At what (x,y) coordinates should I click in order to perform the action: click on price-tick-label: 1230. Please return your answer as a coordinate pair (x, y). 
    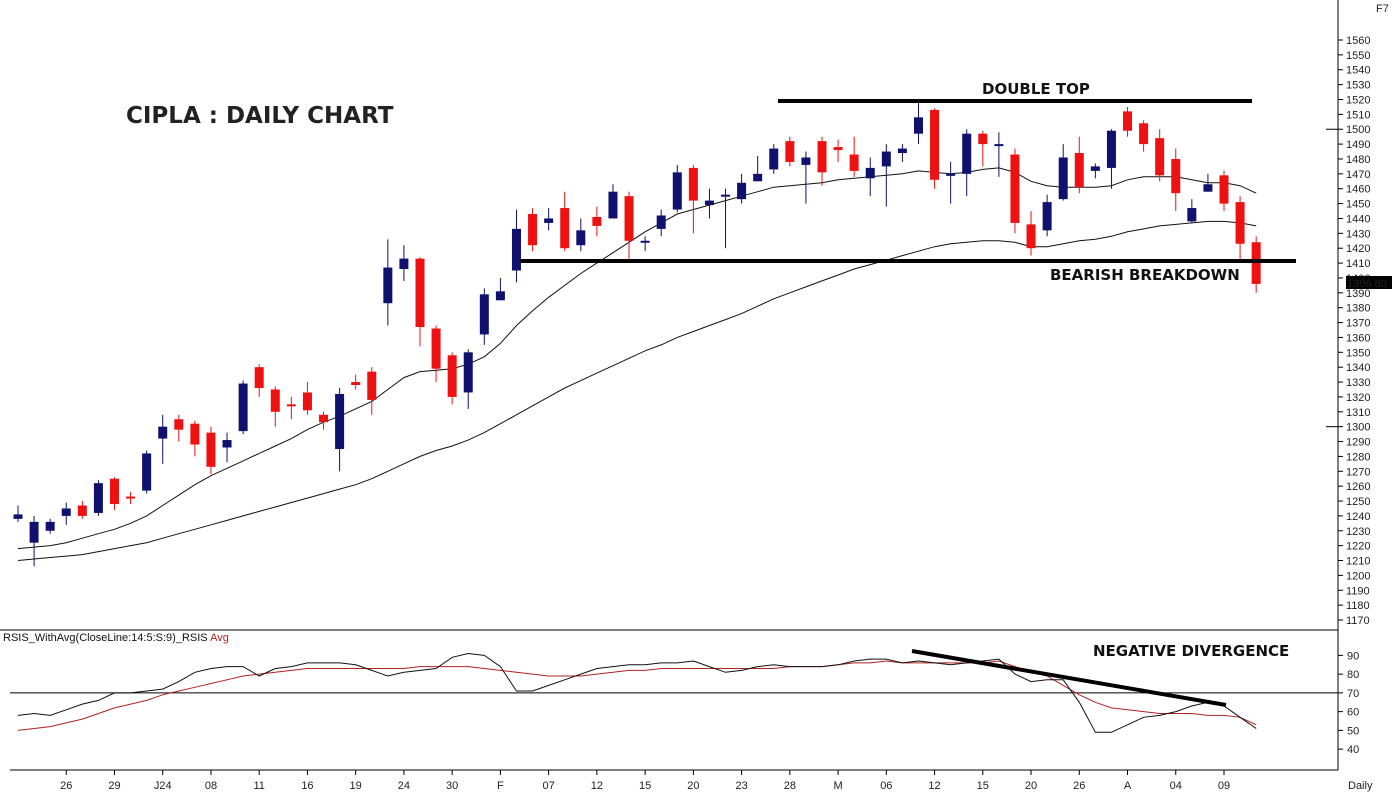
    Looking at the image, I should click on (1358, 532).